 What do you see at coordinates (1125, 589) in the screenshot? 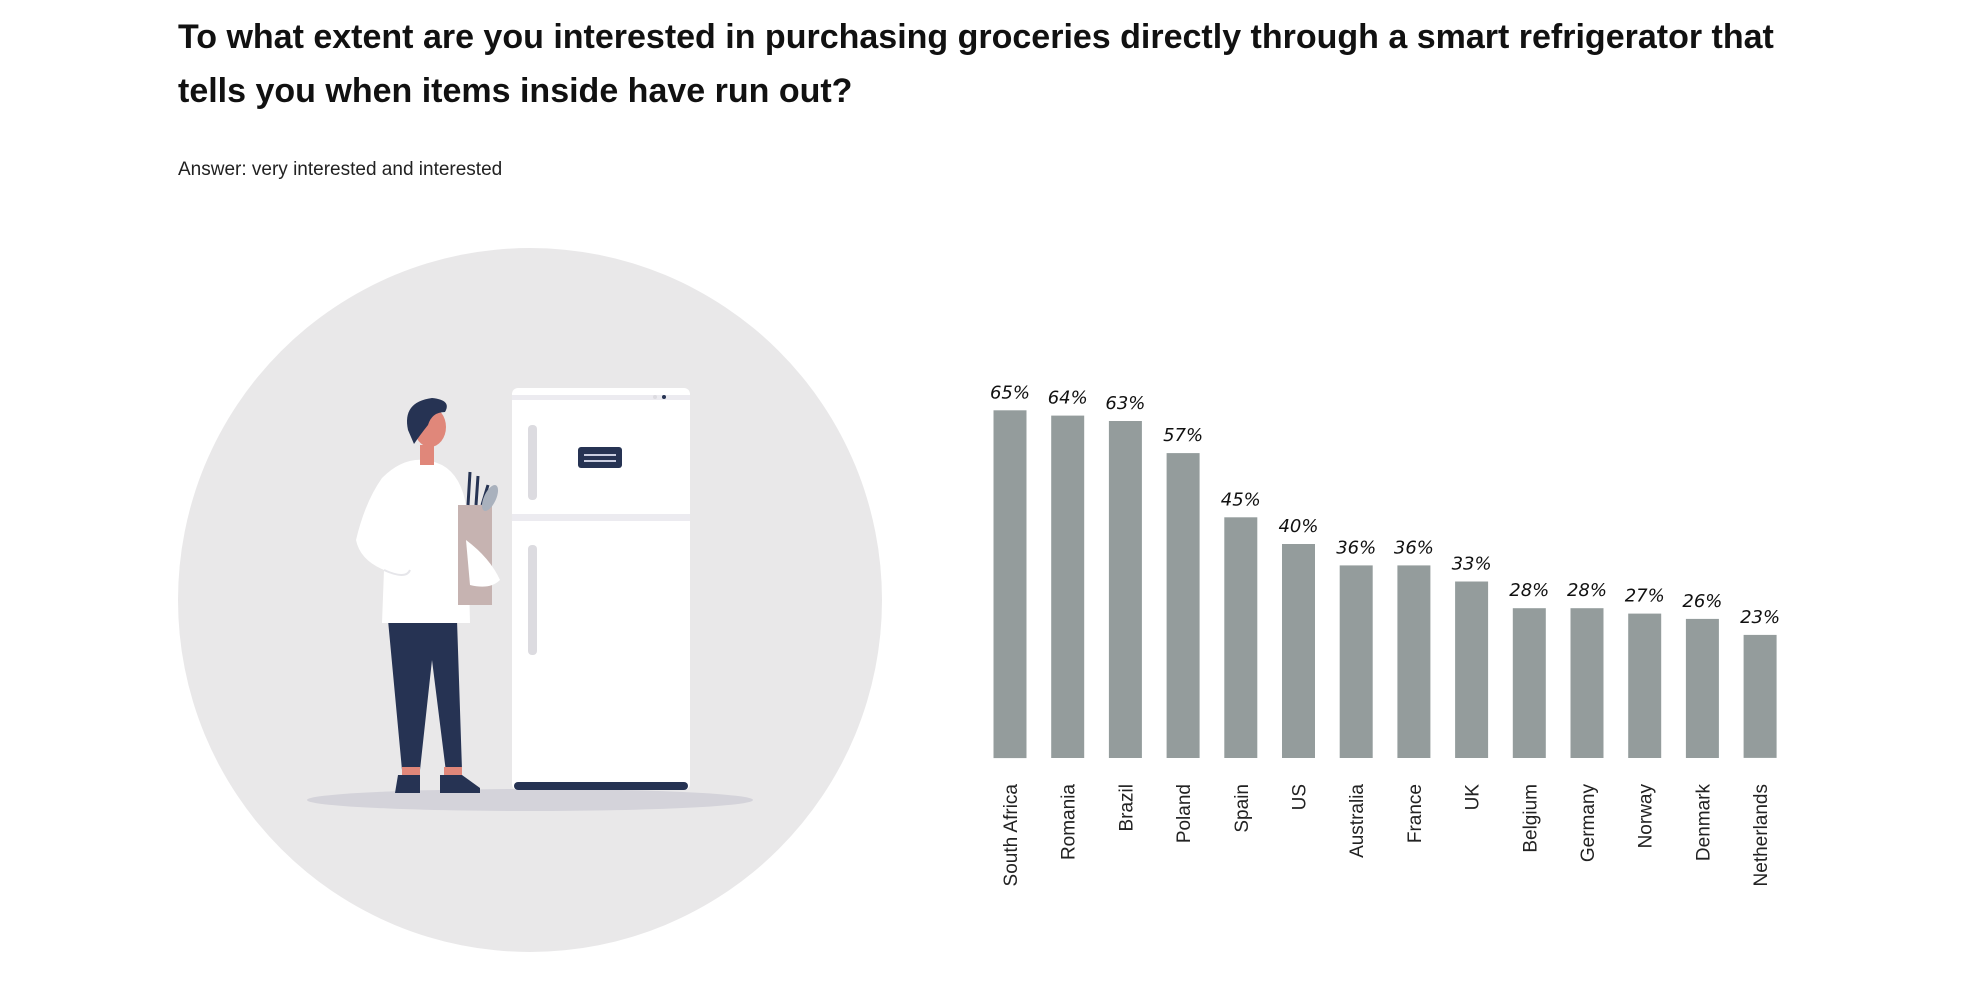
I see `bar-brazil` at bounding box center [1125, 589].